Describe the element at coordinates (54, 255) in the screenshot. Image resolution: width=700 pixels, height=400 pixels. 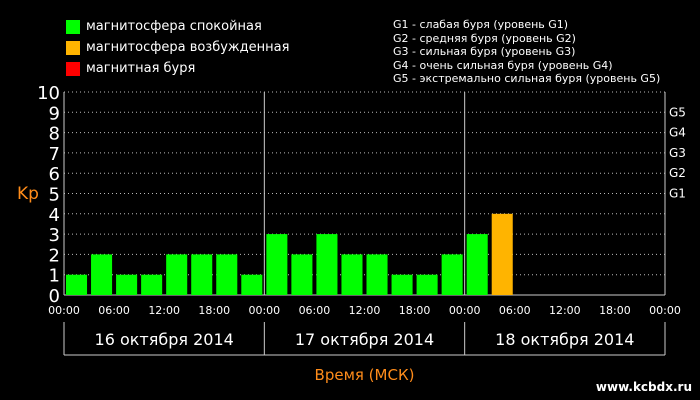
I see `y-tick-label: 2` at that location.